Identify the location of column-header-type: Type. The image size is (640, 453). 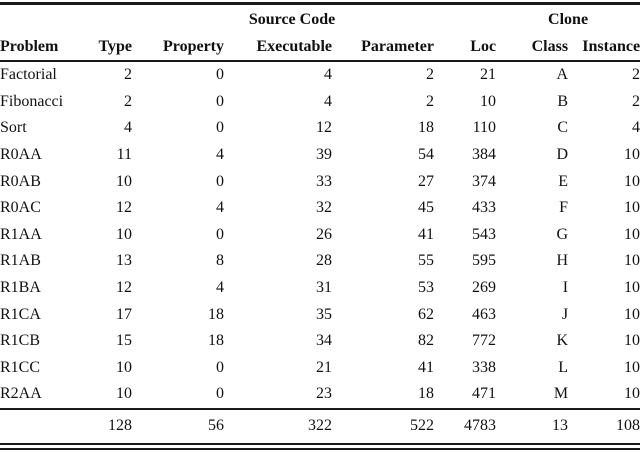
(110, 48).